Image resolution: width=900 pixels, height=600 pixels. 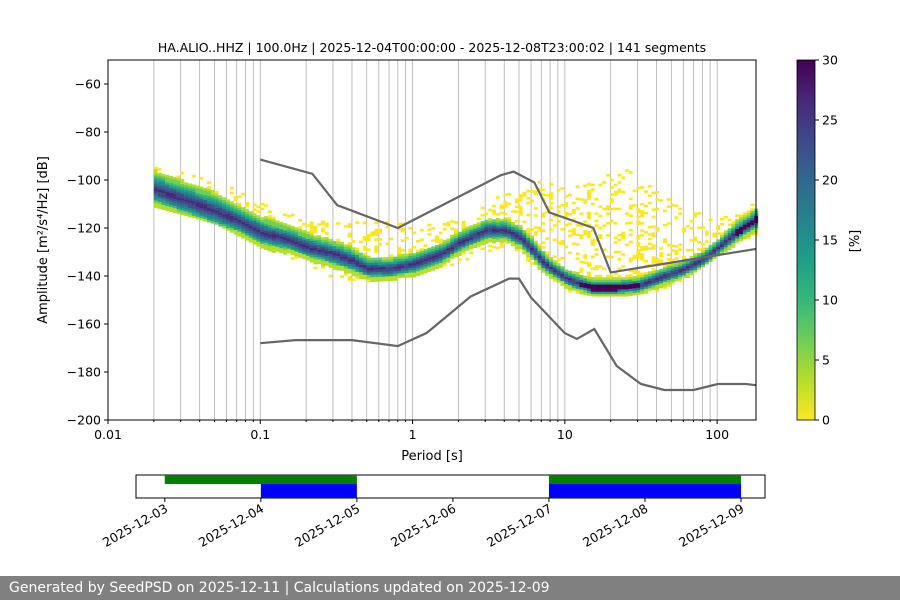 I want to click on high-noise-model-line, so click(x=508, y=216).